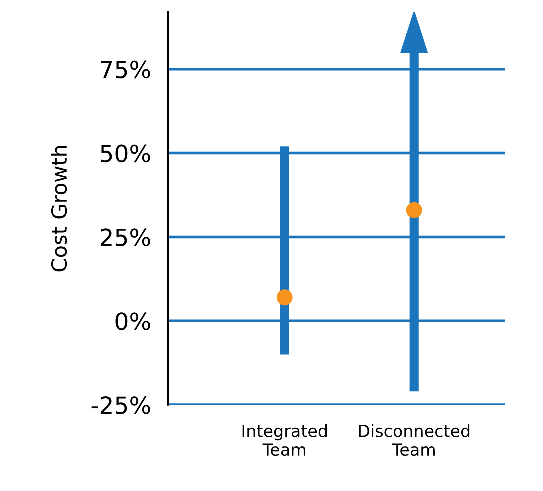  I want to click on y-tick-label: 75%, so click(125, 69).